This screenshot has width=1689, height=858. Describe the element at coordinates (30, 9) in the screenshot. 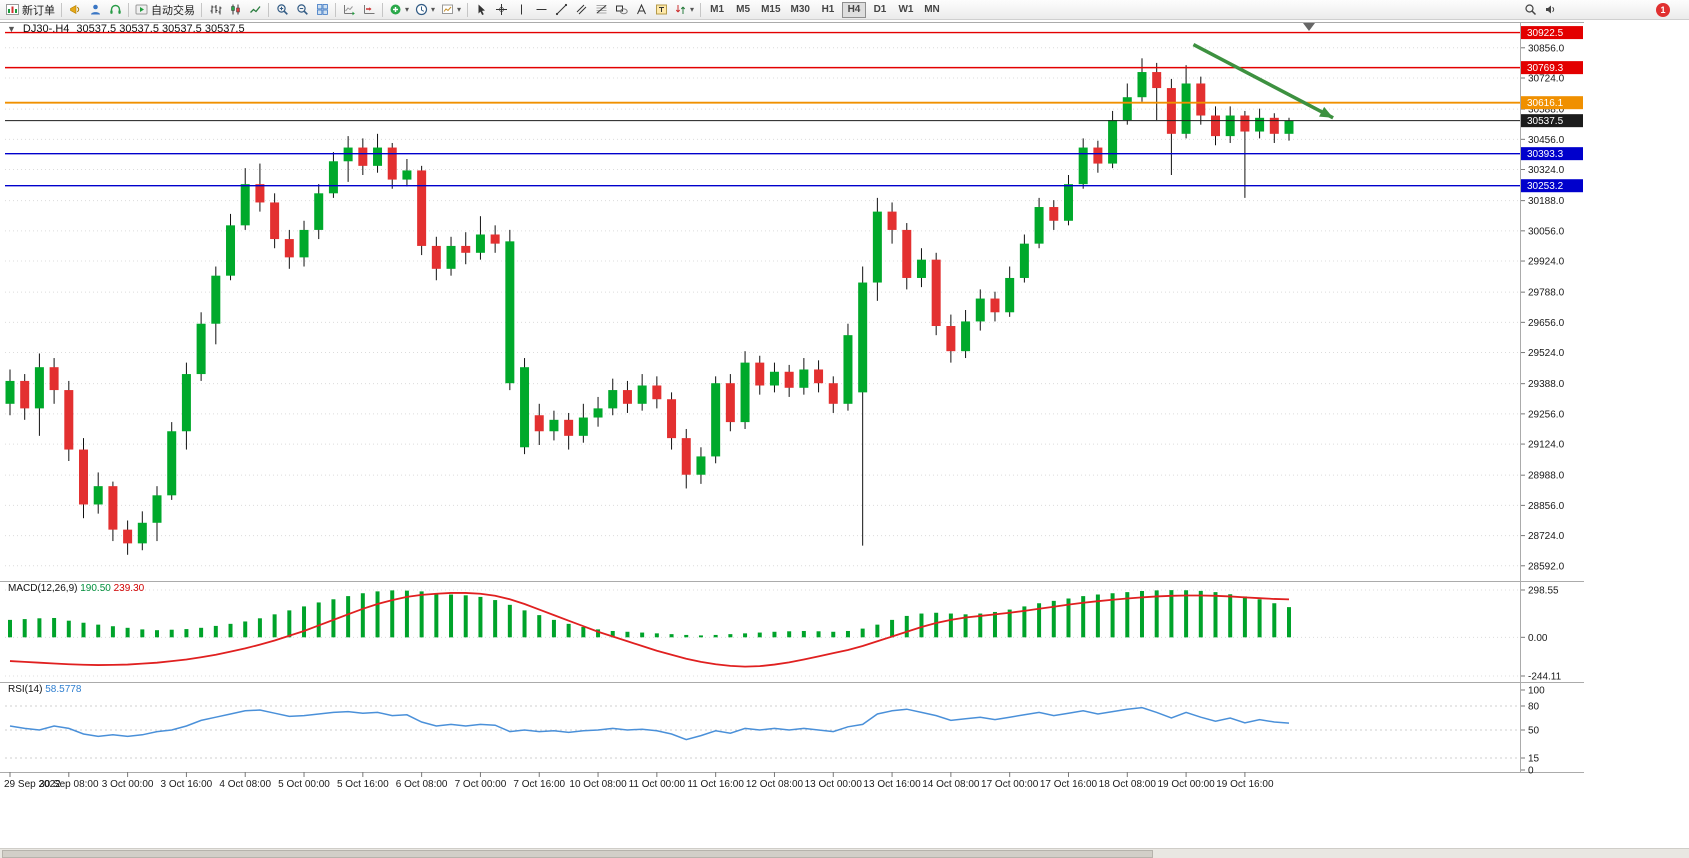

I see `new-order-button: 新订单` at that location.